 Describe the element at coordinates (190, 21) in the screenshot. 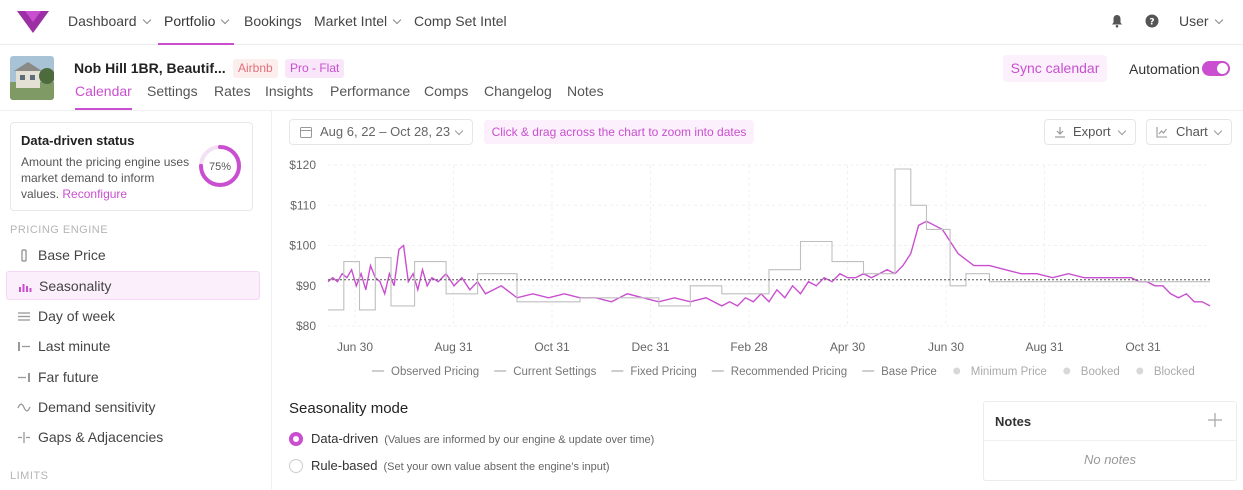

I see `nav-portfolio-label: Portfolio` at that location.